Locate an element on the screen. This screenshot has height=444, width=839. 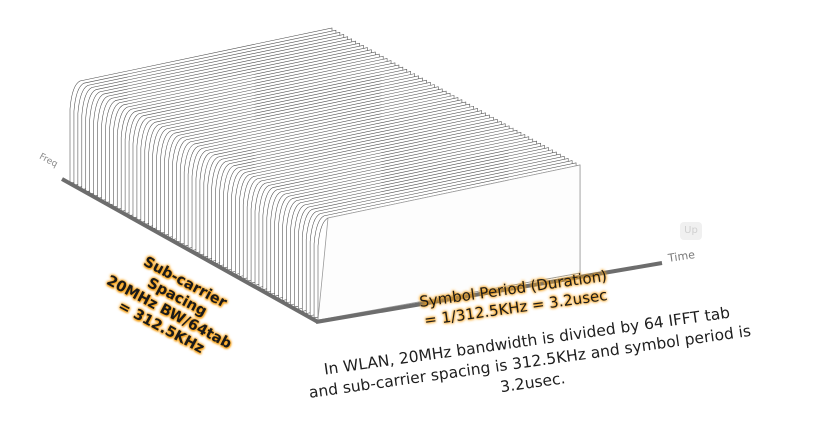
frequency-axis is located at coordinates (190, 250).